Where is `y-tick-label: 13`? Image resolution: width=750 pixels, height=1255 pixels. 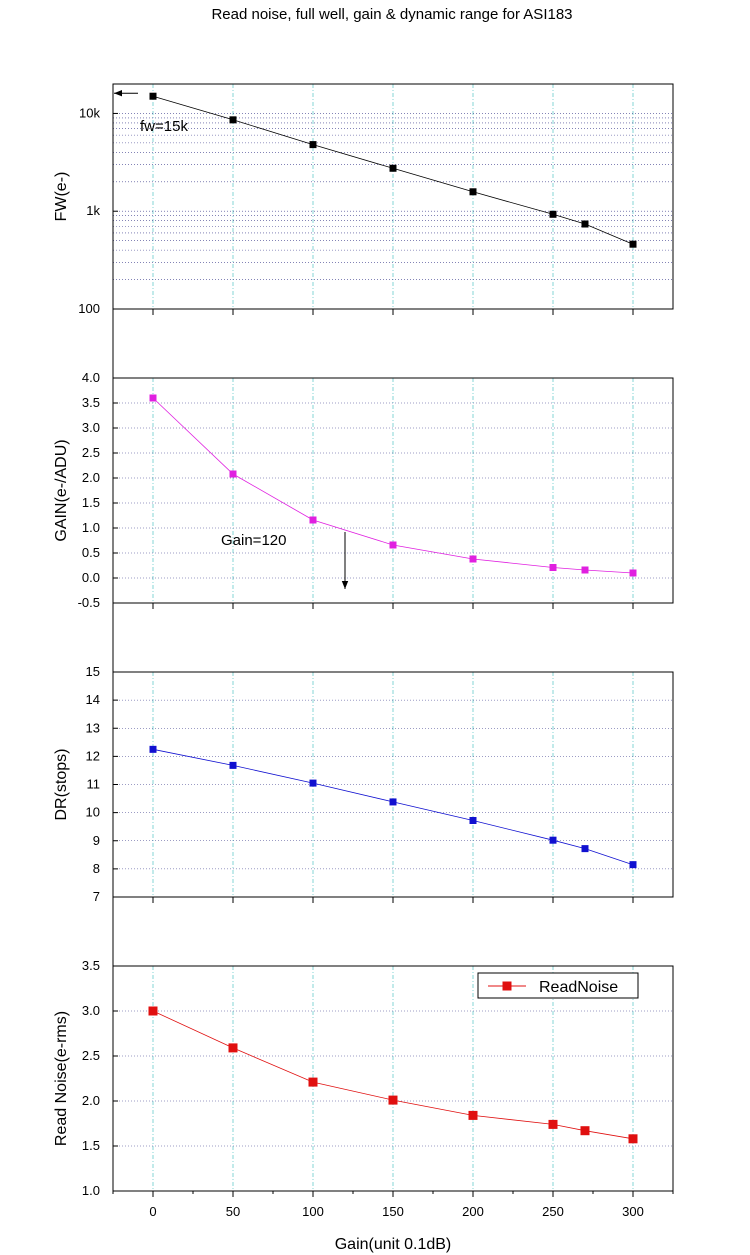
y-tick-label: 13 is located at coordinates (93, 727).